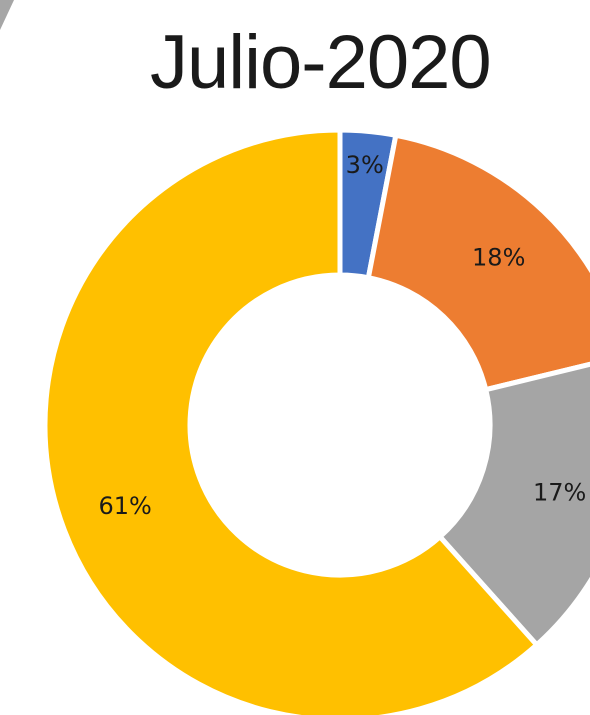 The image size is (590, 715). I want to click on corner-decoration-shape, so click(7, 15).